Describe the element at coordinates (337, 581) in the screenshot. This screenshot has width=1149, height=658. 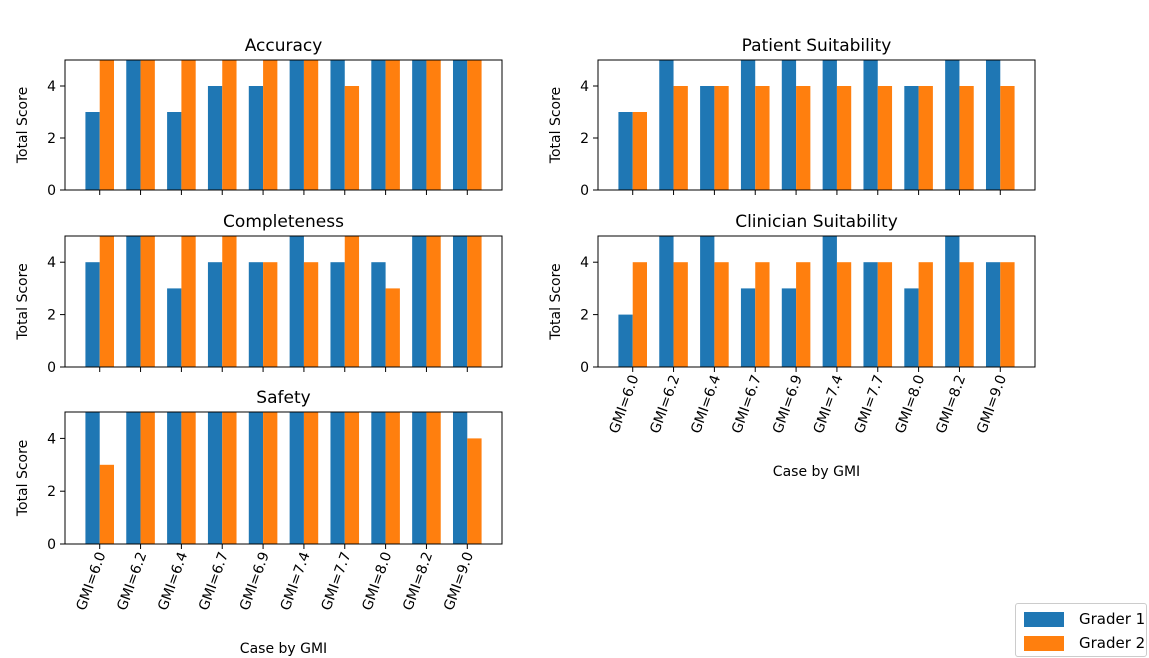
I see `x-tick-label-gmi-7-7: GMI=7.7` at that location.